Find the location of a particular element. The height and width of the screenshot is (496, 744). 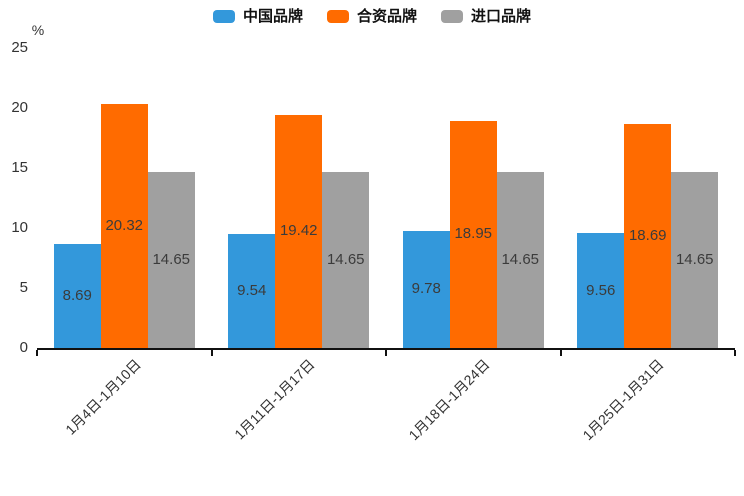

legend-label: 合资品牌 is located at coordinates (386, 16).